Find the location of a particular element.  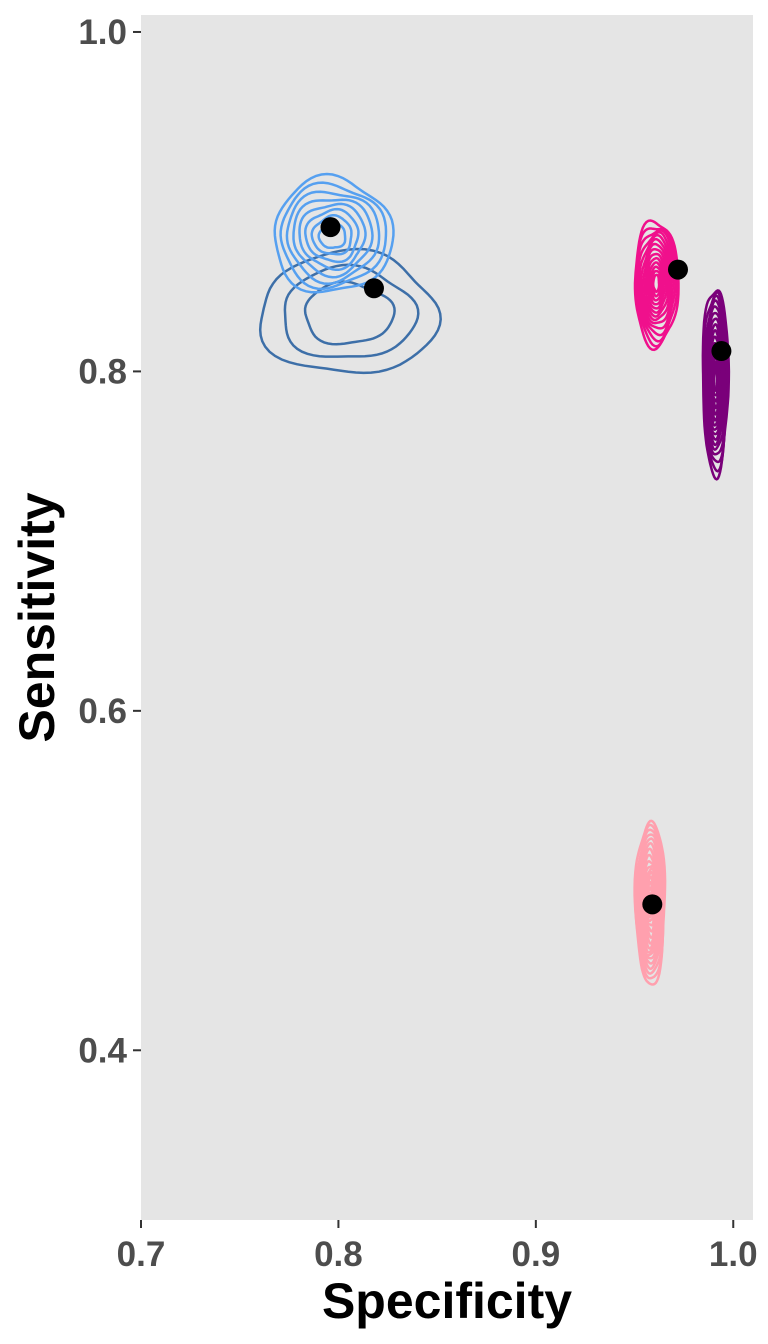

x-axis-title: Specificity is located at coordinates (447, 1301).